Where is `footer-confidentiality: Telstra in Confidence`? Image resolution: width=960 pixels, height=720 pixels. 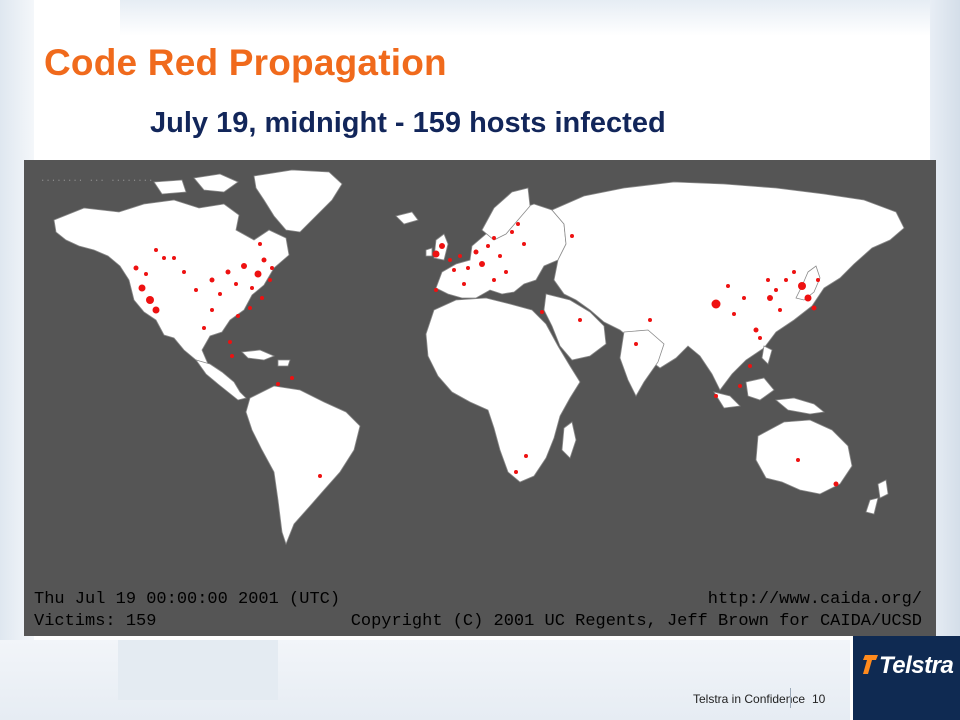 footer-confidentiality: Telstra in Confidence is located at coordinates (749, 699).